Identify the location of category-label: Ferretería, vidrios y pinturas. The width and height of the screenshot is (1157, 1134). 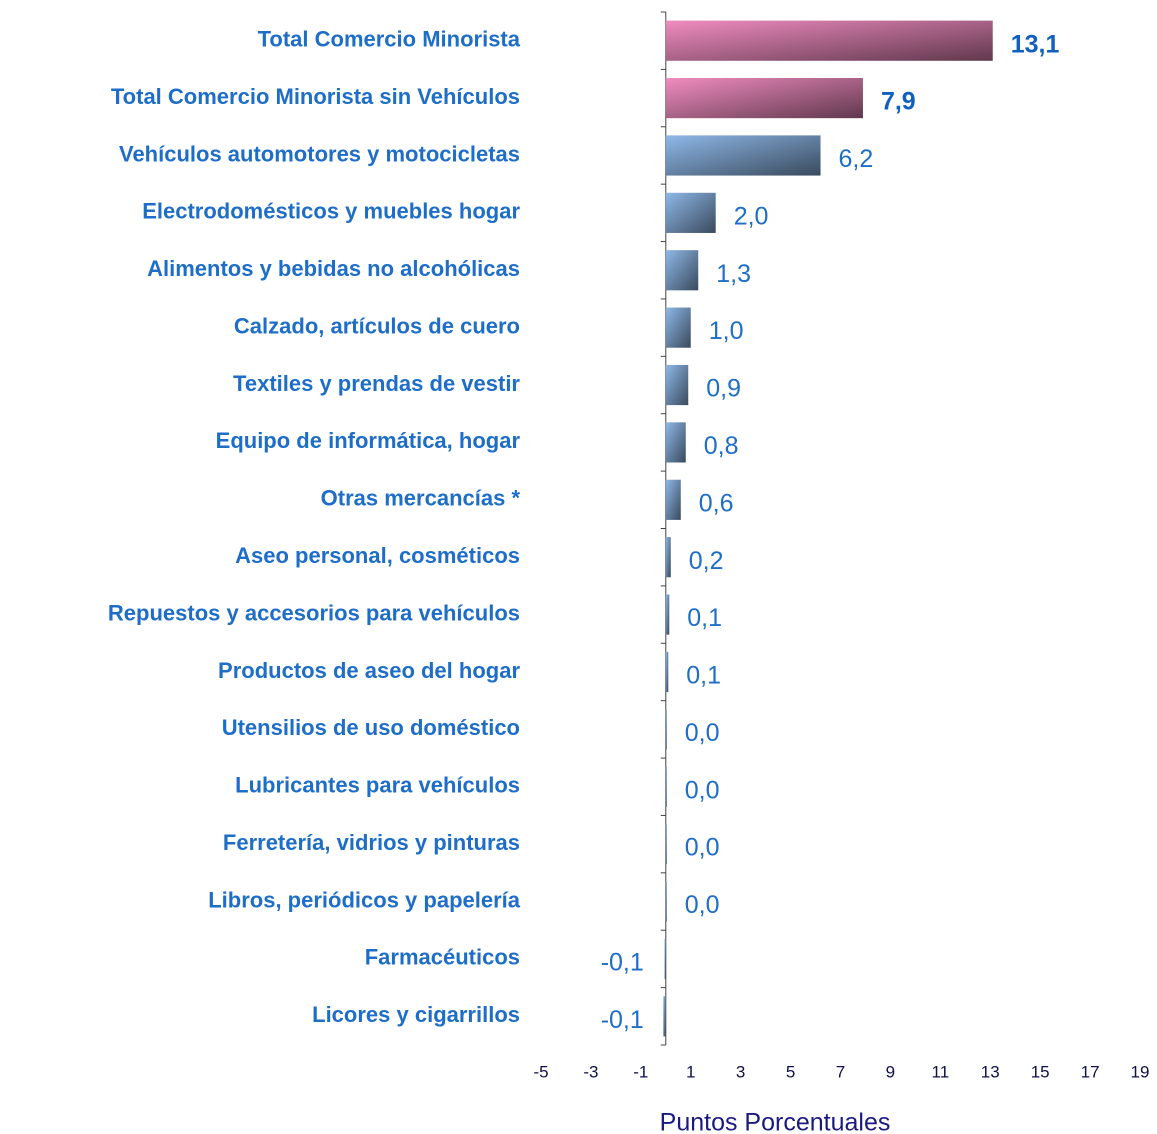
(371, 842).